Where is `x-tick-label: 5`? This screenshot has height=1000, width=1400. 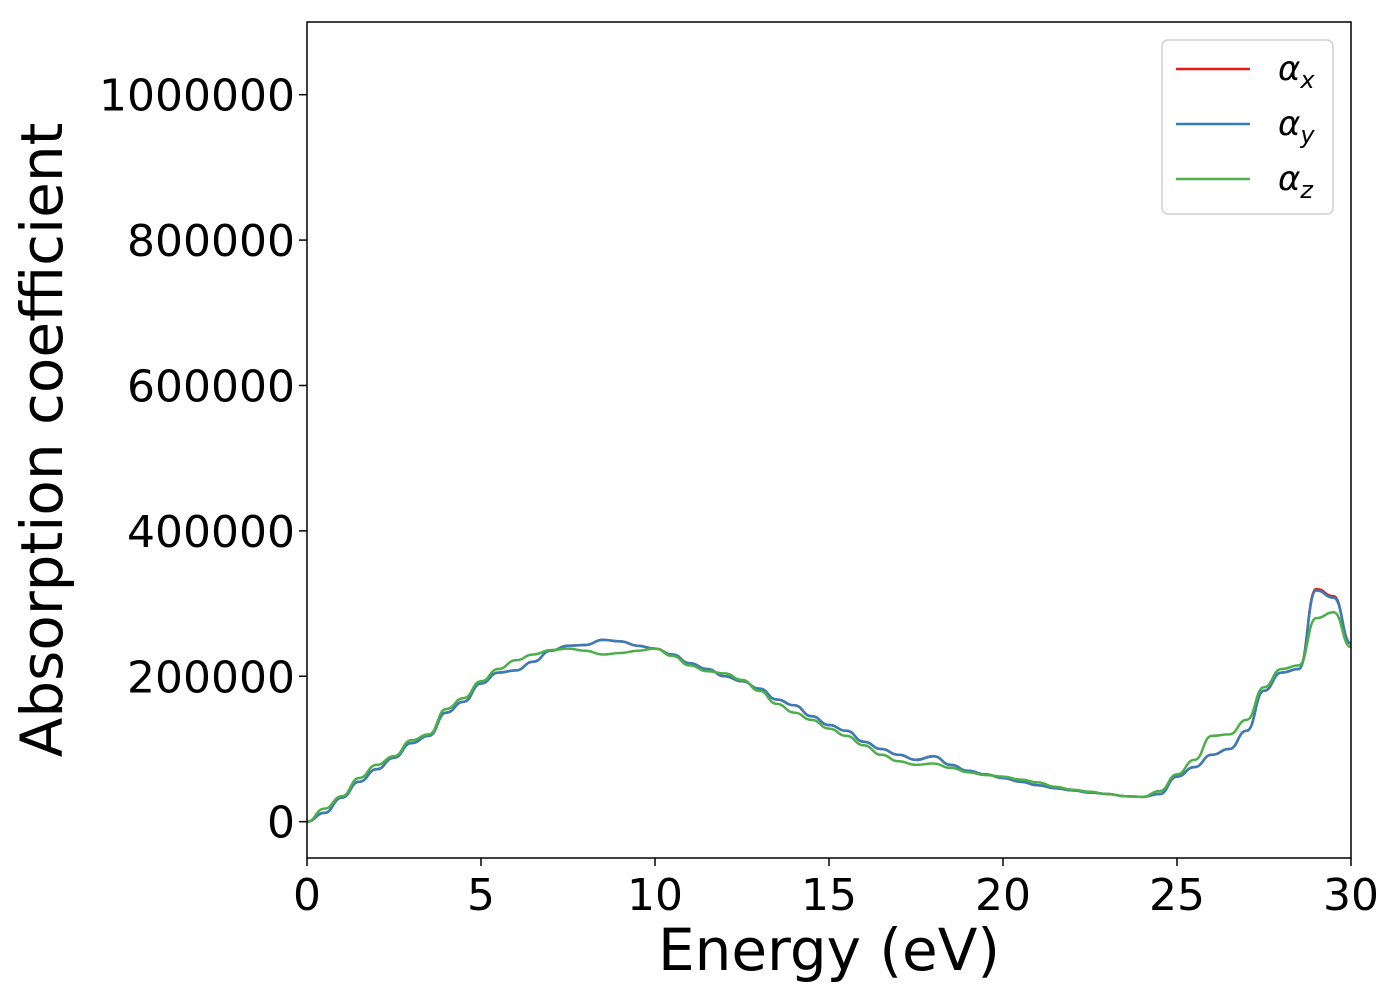
x-tick-label: 5 is located at coordinates (481, 895).